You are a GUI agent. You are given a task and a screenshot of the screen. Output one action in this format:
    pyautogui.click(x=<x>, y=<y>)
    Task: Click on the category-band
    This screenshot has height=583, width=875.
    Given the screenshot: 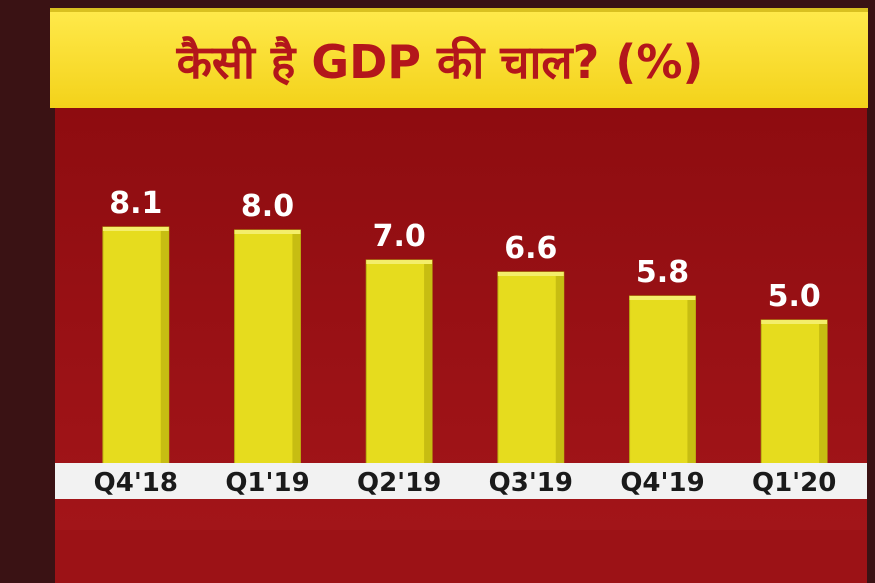 What is the action you would take?
    pyautogui.click(x=461, y=481)
    